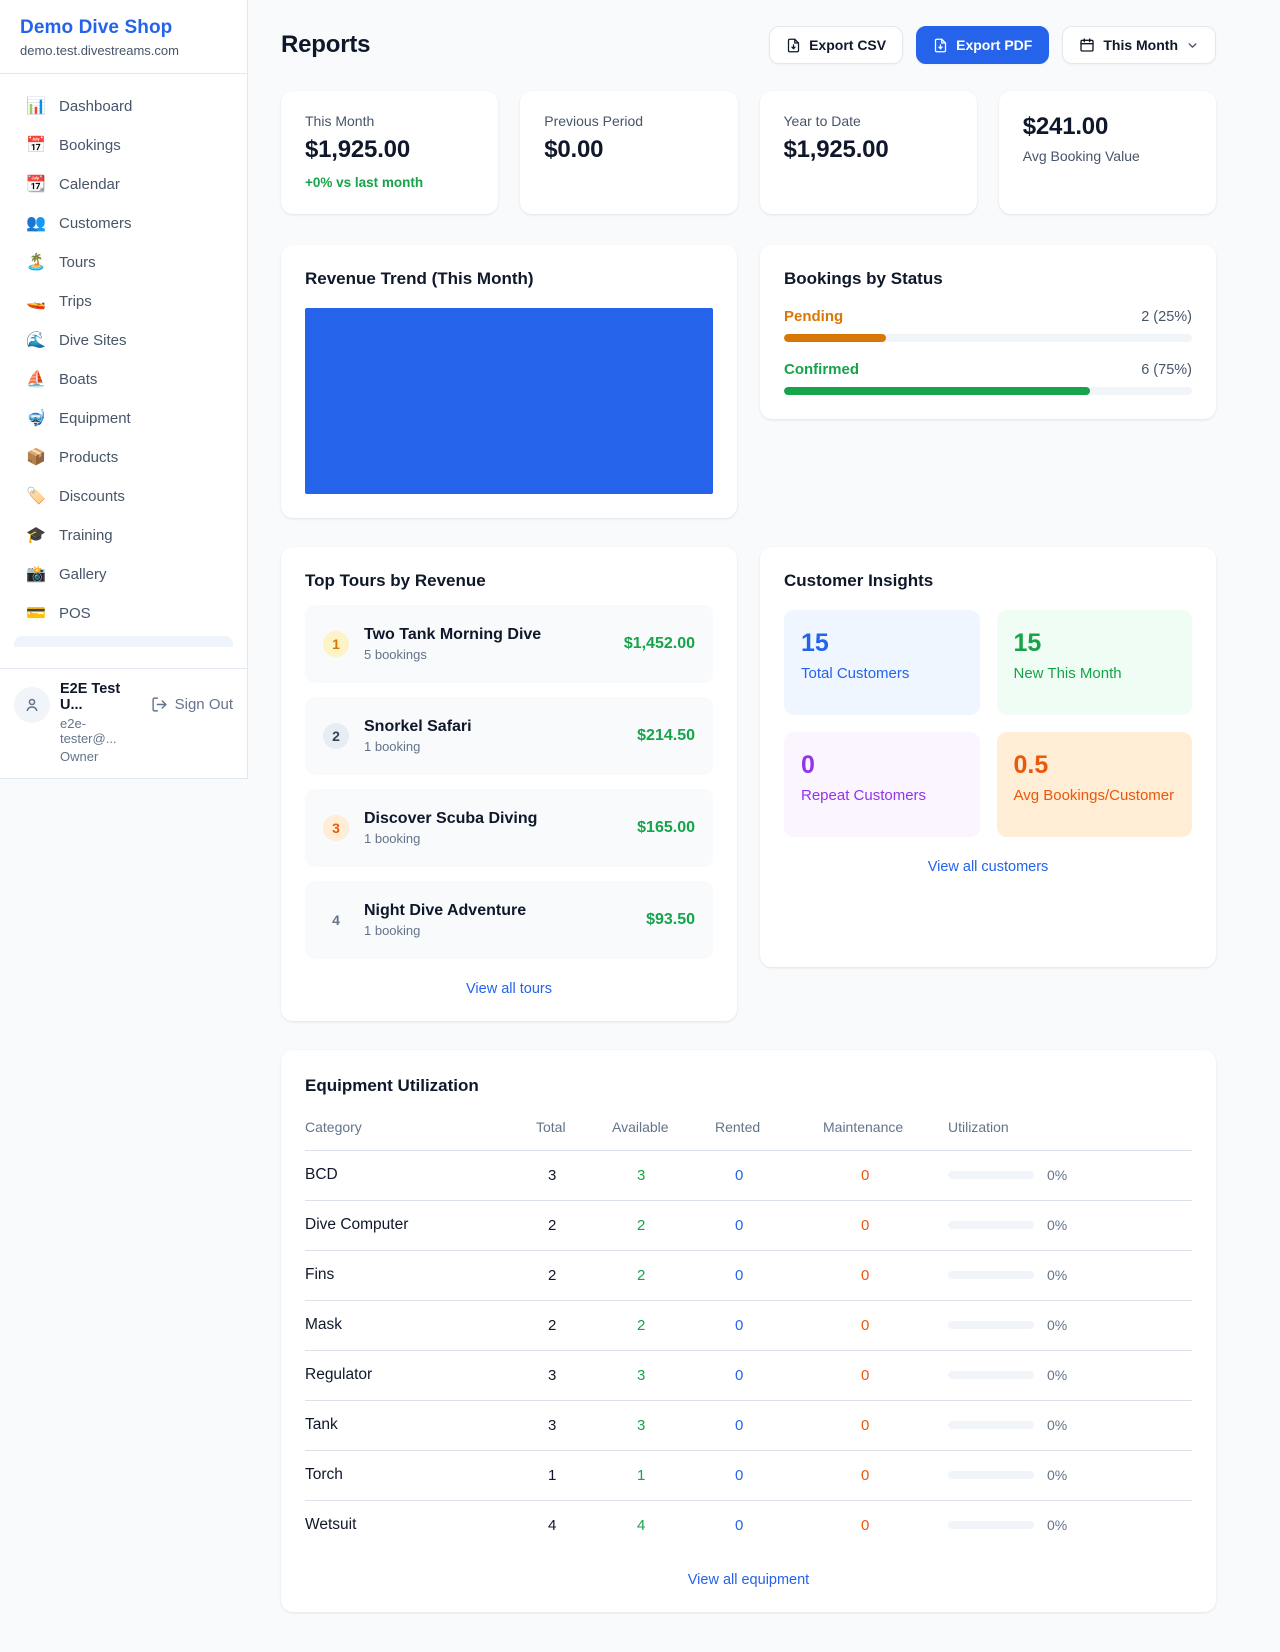  Describe the element at coordinates (814, 316) in the screenshot. I see `status-label-pending: Pending` at that location.